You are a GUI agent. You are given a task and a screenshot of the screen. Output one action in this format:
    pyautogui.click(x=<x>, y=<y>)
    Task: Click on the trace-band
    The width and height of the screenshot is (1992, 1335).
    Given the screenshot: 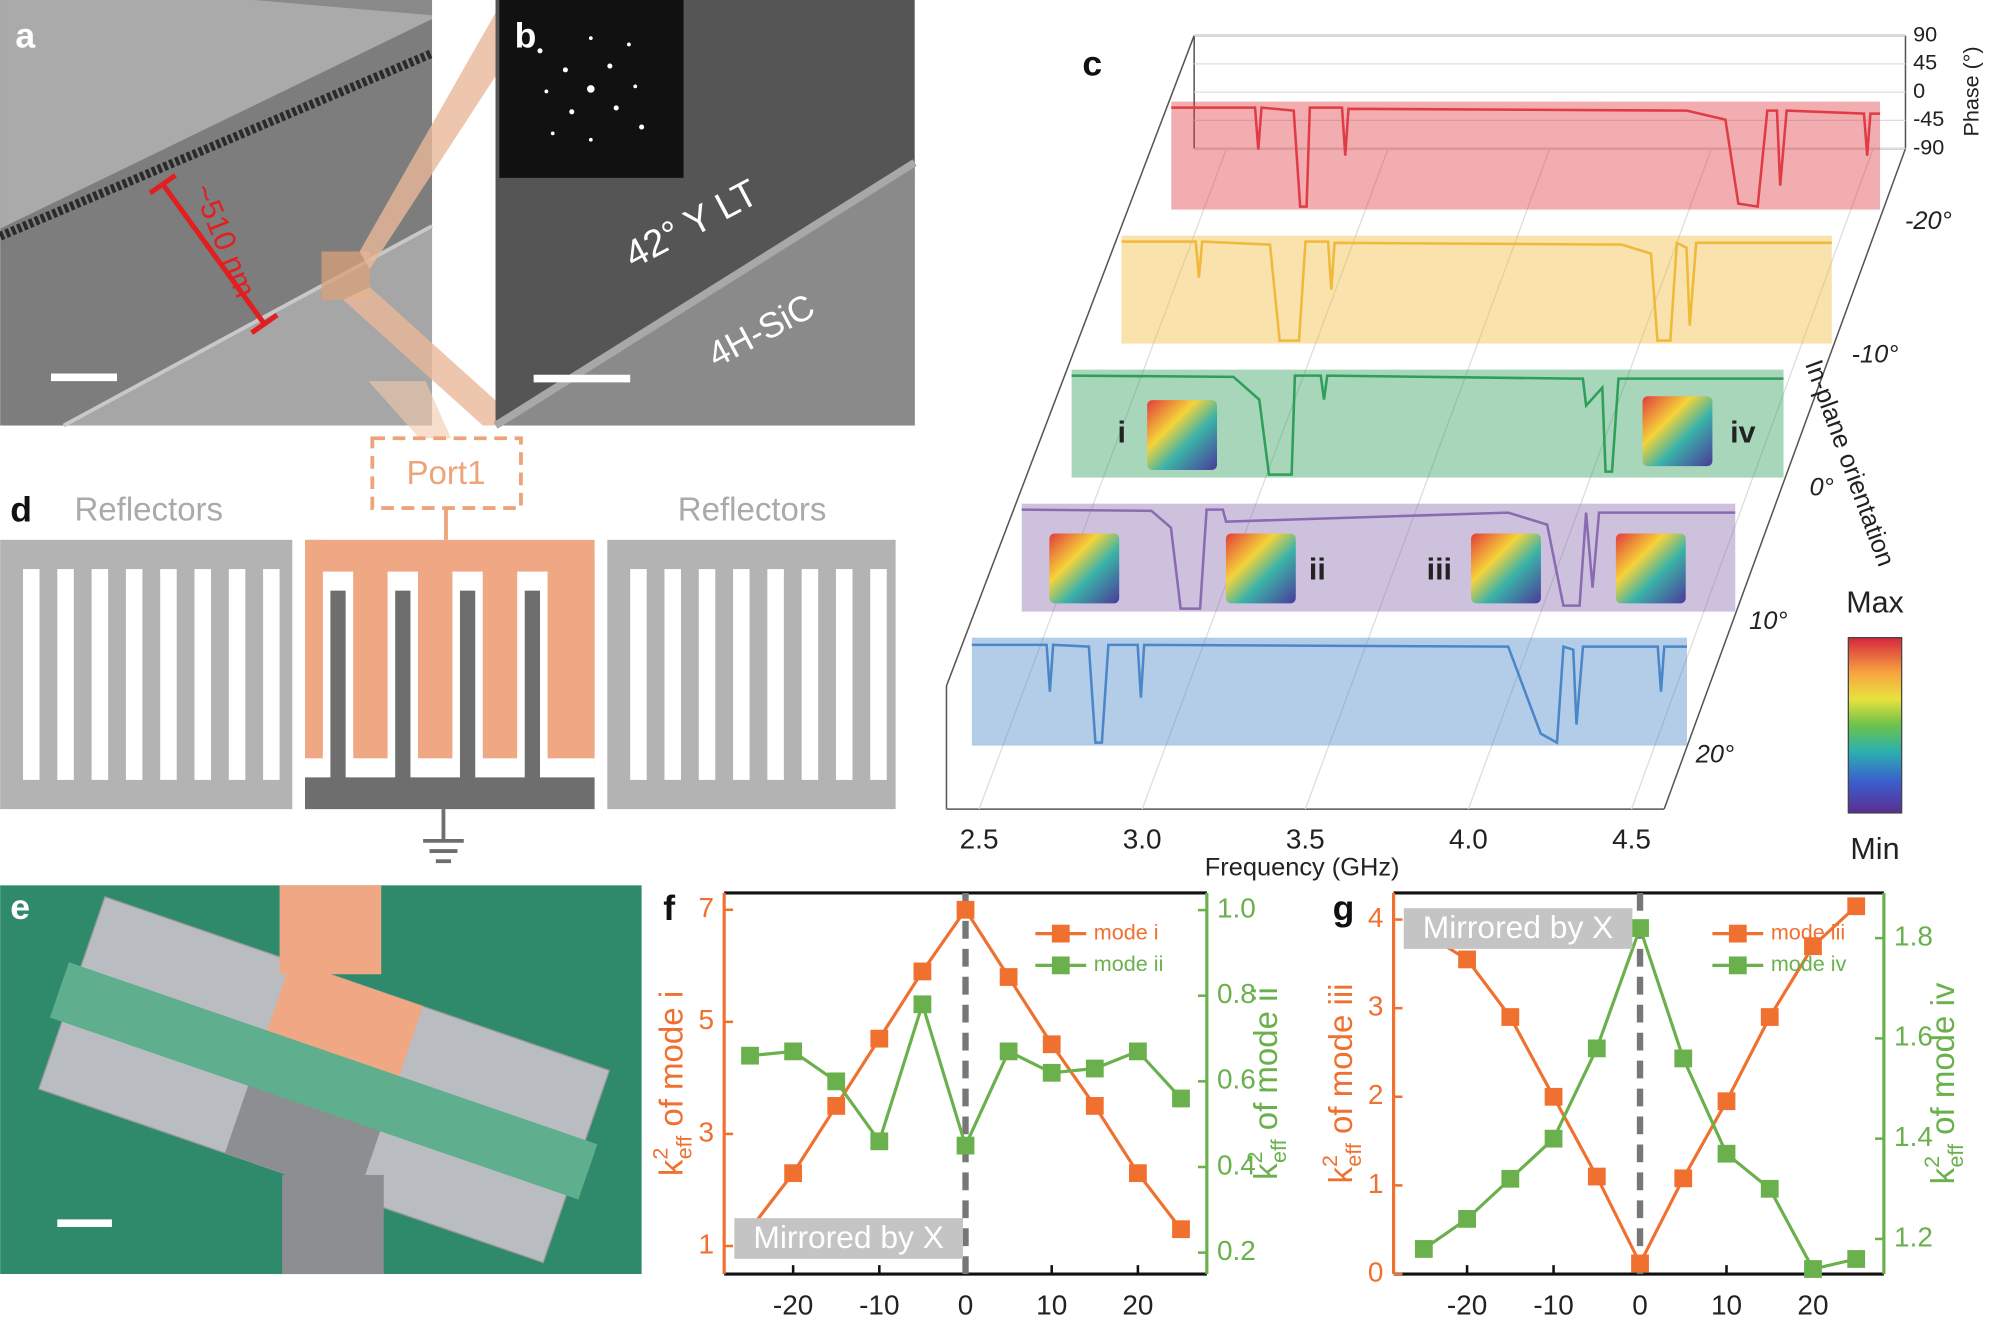 What is the action you would take?
    pyautogui.click(x=1526, y=155)
    